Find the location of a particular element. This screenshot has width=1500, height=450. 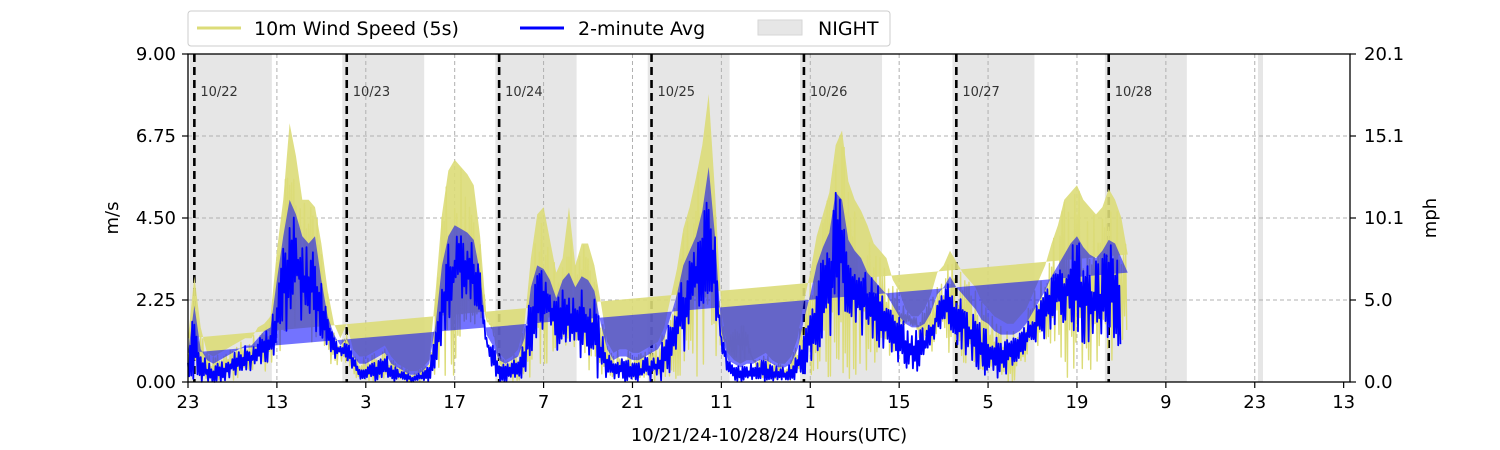

x-tick-label: 17 is located at coordinates (454, 402).